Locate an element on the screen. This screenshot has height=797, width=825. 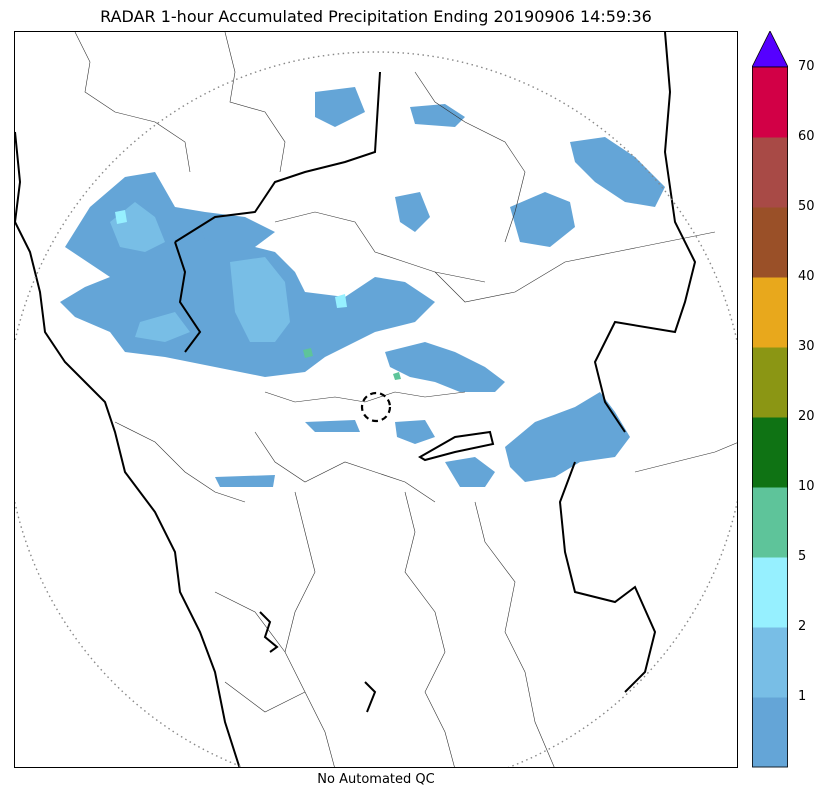
colorbar-tick-label: 60 is located at coordinates (806, 136).